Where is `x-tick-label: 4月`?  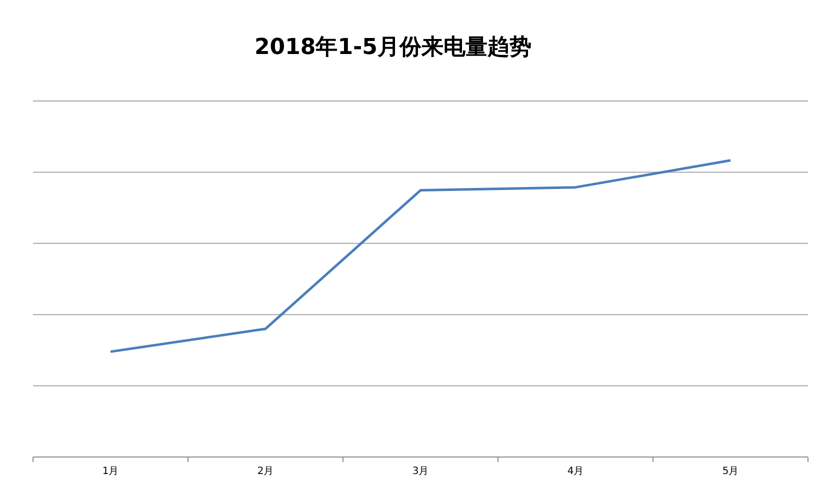 x-tick-label: 4月 is located at coordinates (575, 471).